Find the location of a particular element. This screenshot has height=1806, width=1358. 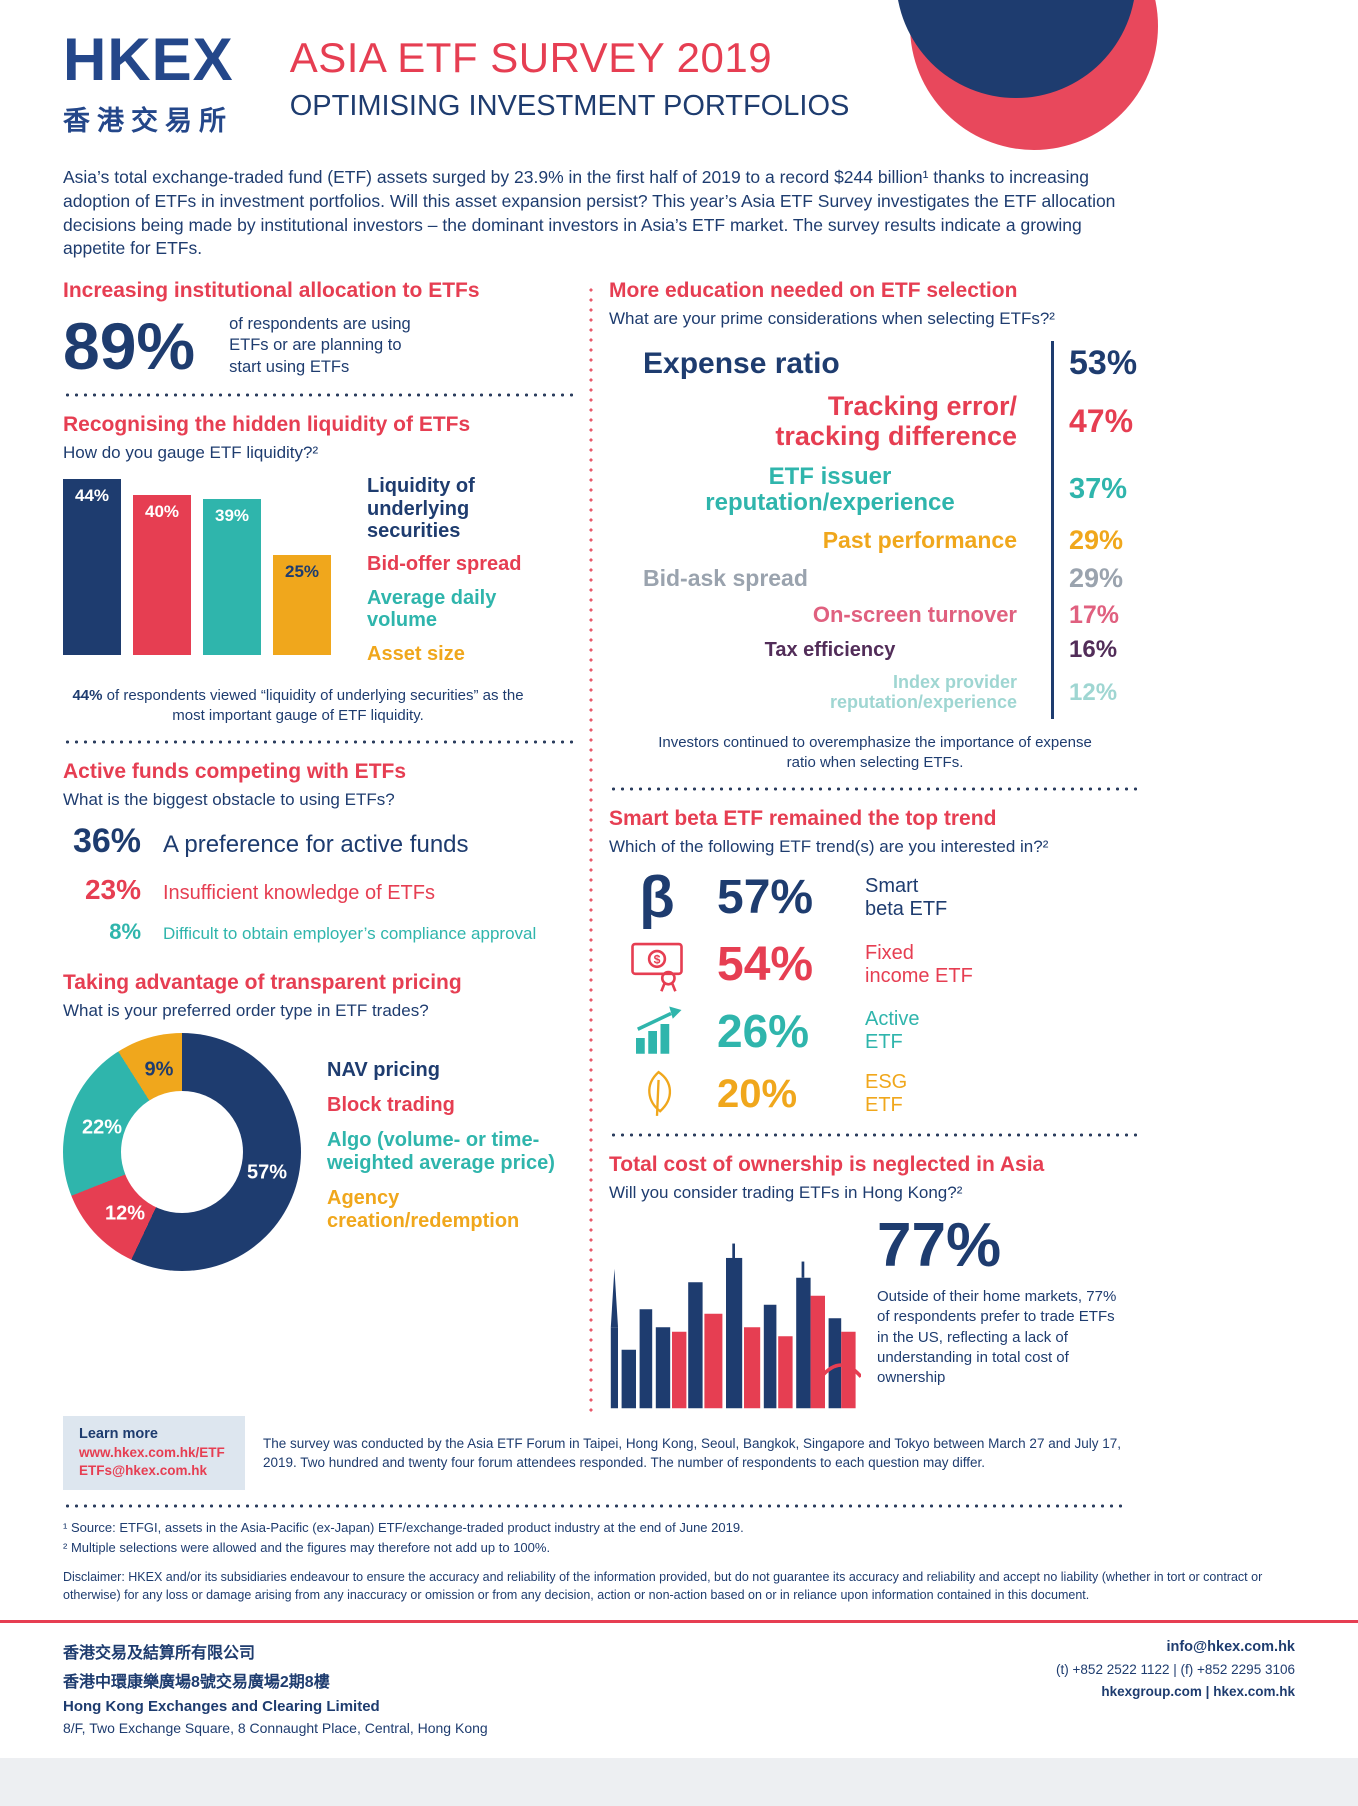

hkex-logo-text: HKEX is located at coordinates (148, 59).